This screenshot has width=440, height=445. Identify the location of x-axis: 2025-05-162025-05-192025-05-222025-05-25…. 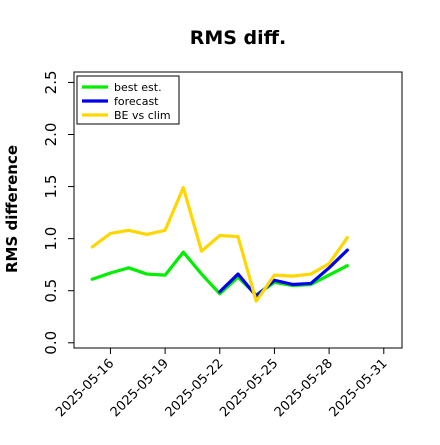
(222, 384).